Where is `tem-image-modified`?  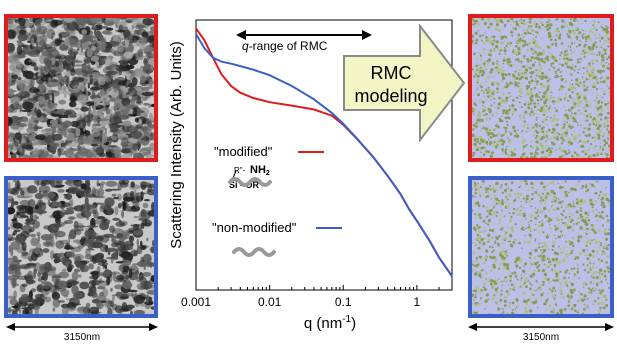 tem-image-modified is located at coordinates (81, 88).